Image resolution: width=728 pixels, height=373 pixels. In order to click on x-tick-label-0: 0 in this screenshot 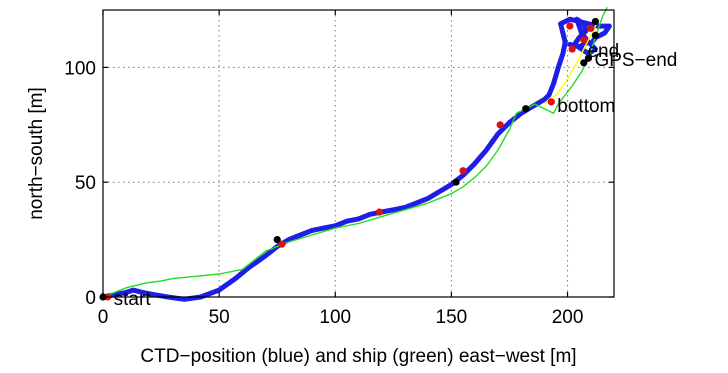, I will do `click(103, 317)`.